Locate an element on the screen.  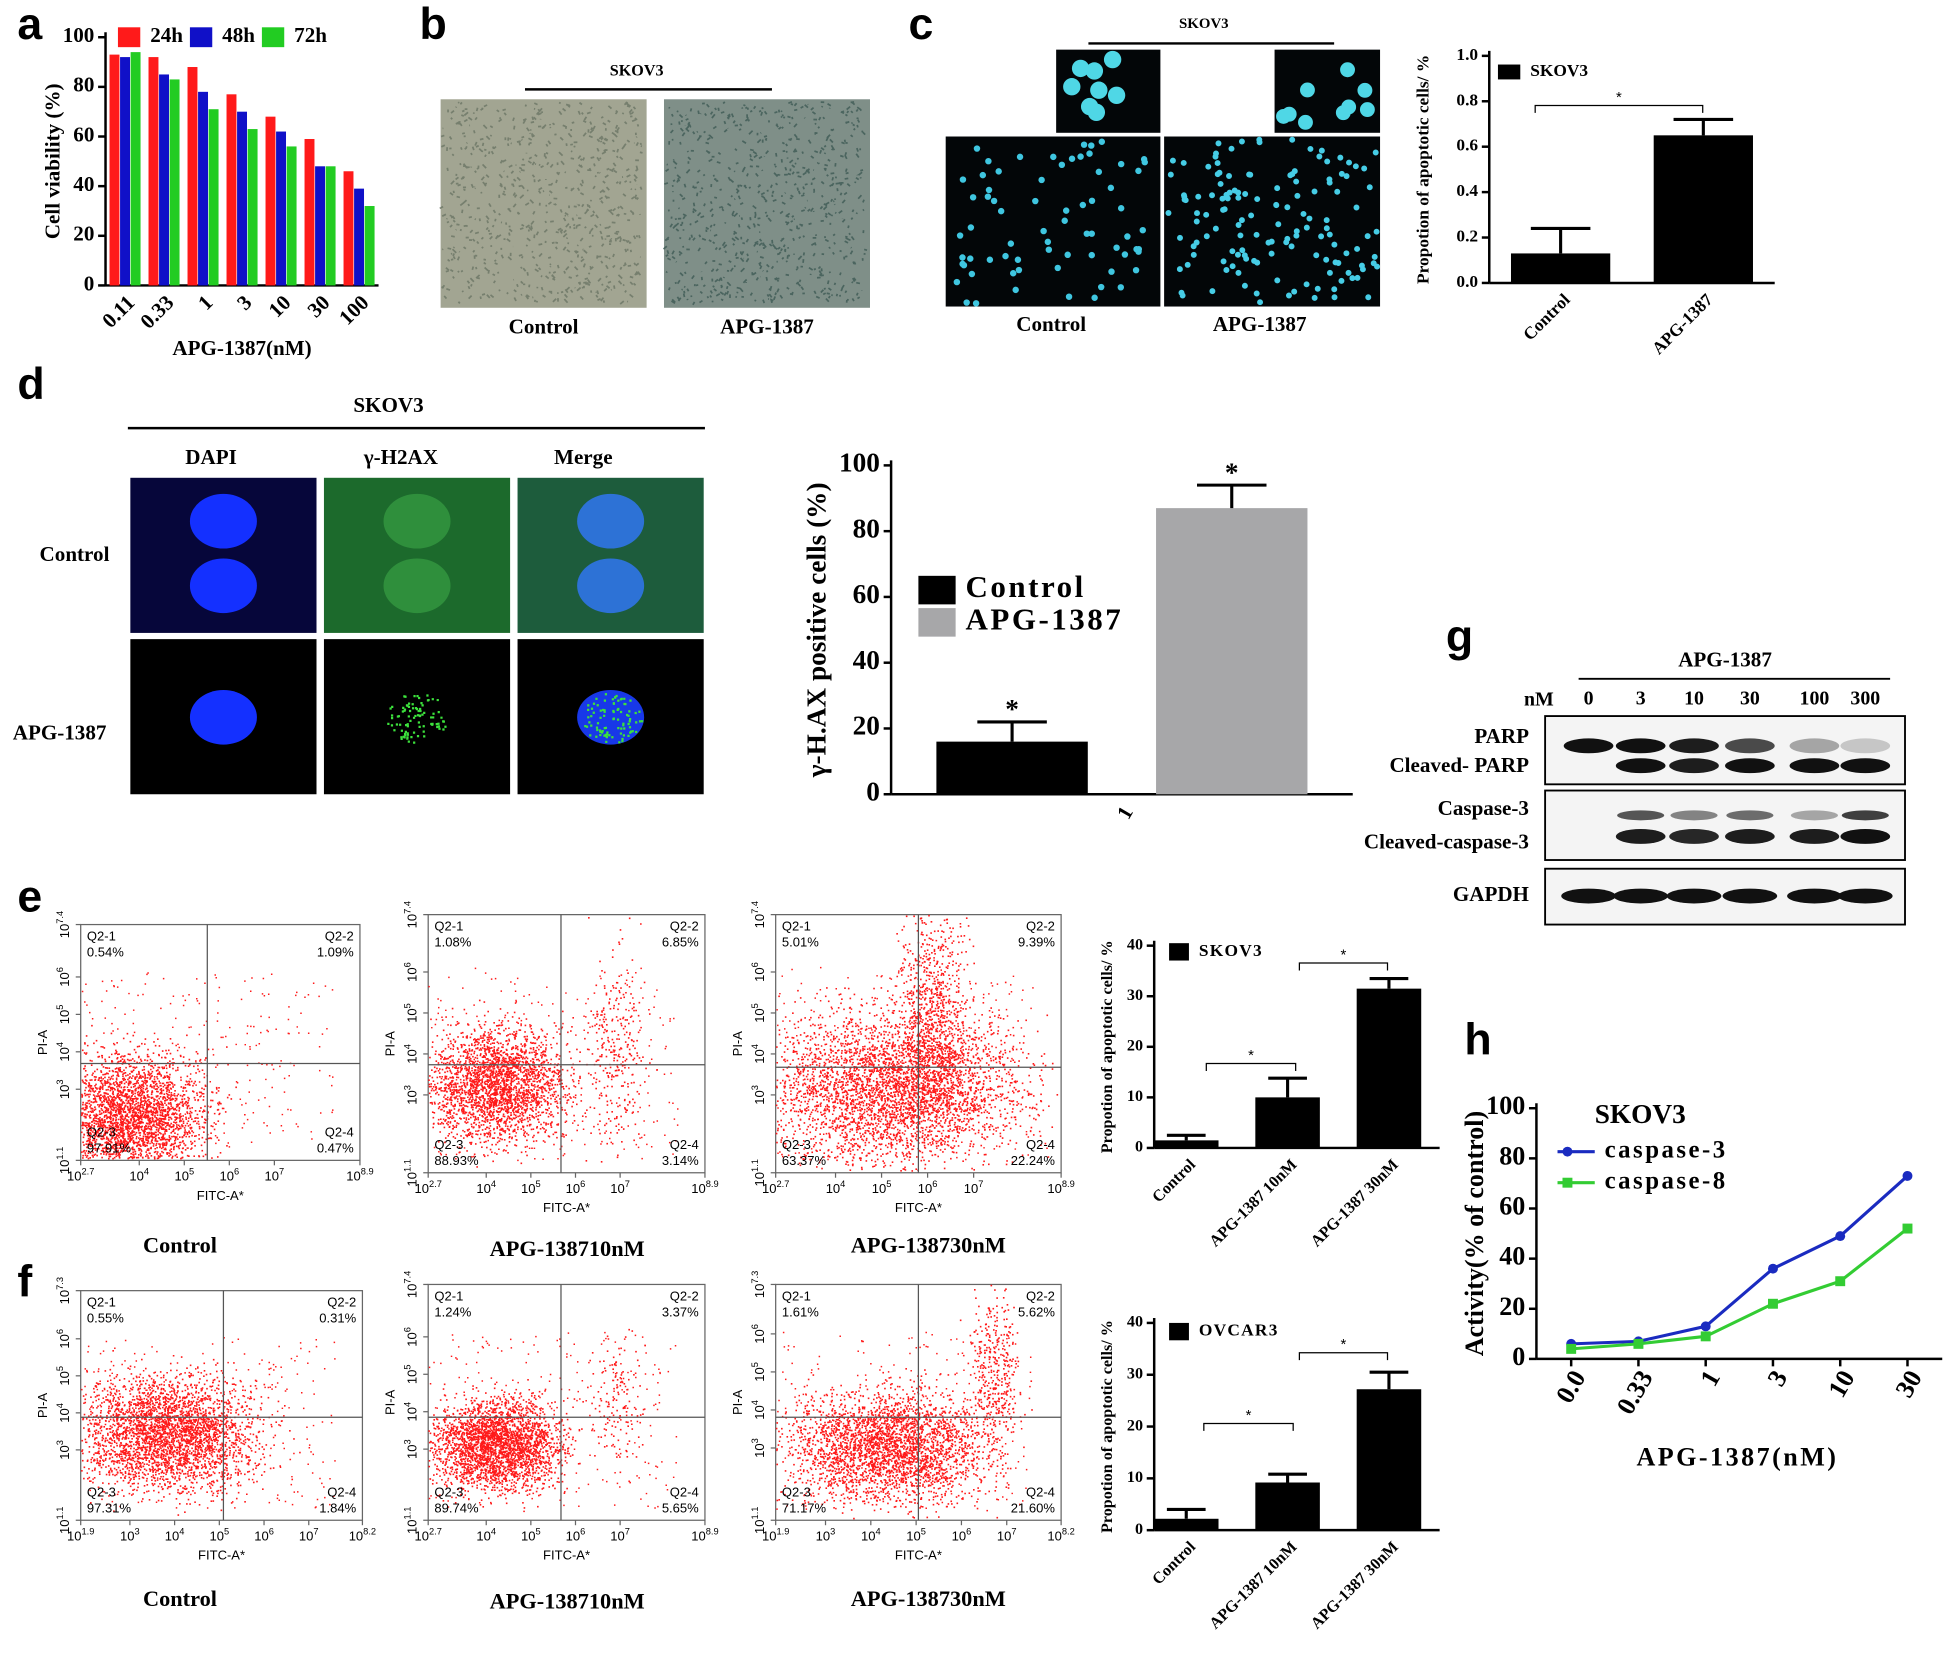
plot-frame is located at coordinates (566, 1044).